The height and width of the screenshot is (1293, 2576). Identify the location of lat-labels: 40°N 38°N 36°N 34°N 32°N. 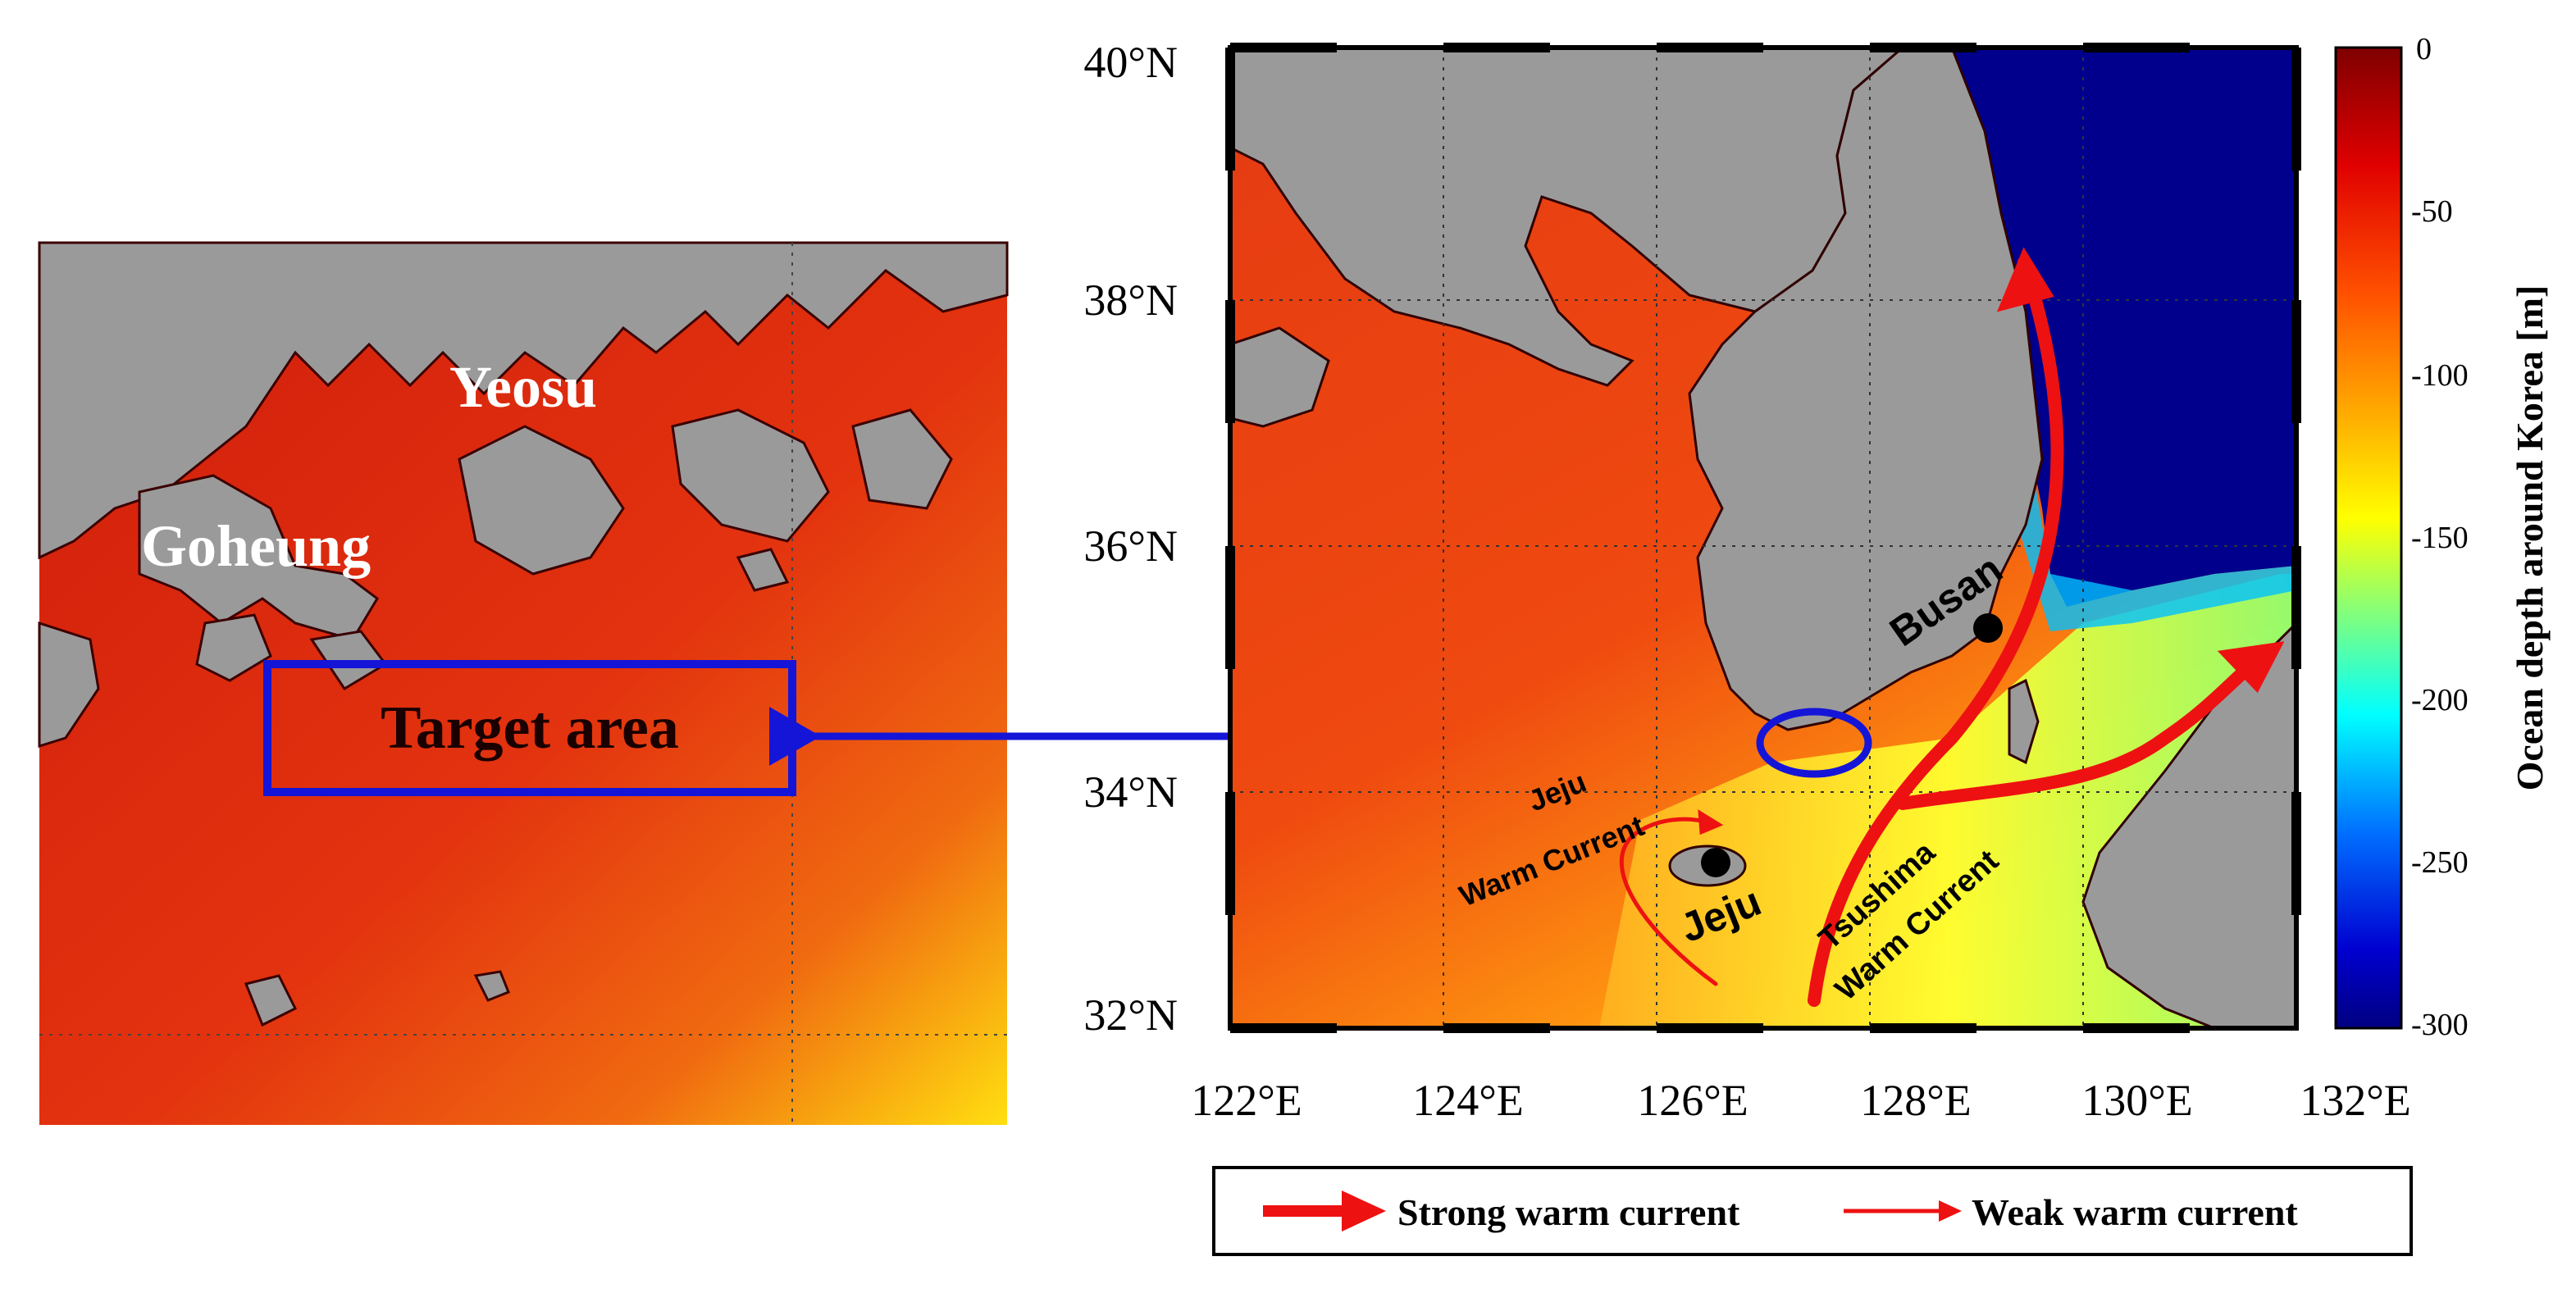
(1130, 539).